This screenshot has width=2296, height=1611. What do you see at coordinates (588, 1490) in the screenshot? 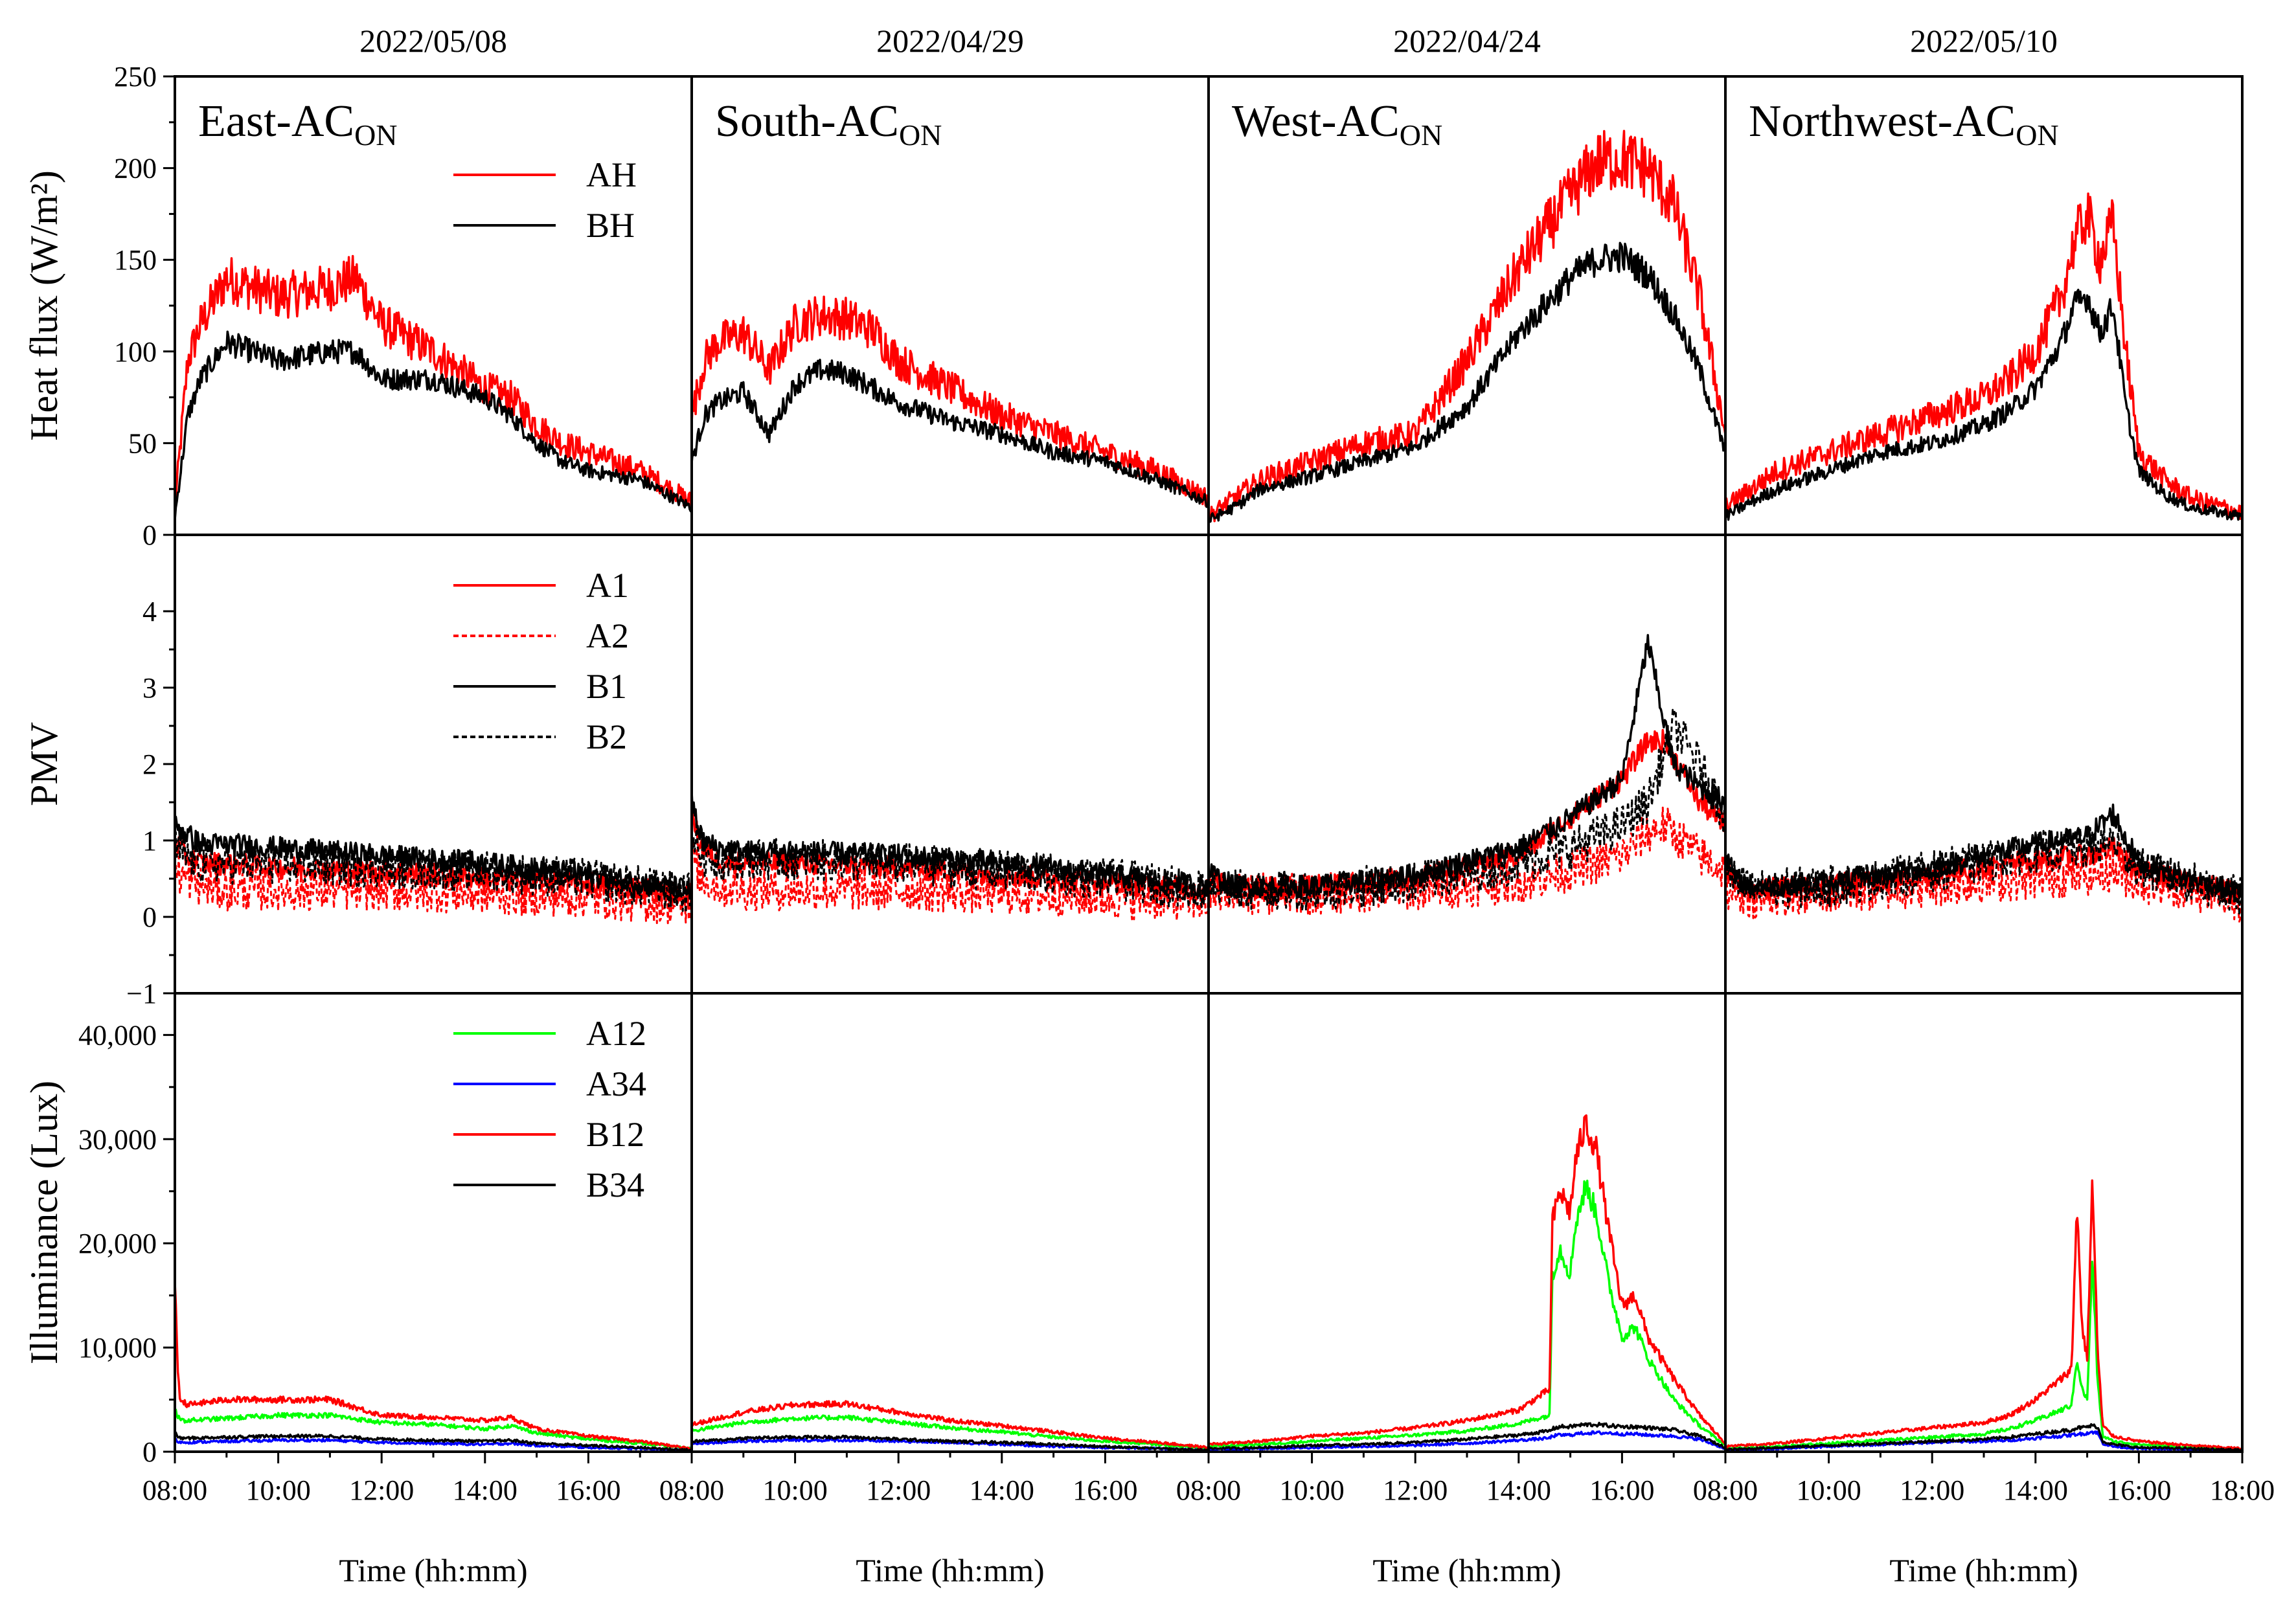
I see `xtick-label-c1-4: 16:00` at bounding box center [588, 1490].